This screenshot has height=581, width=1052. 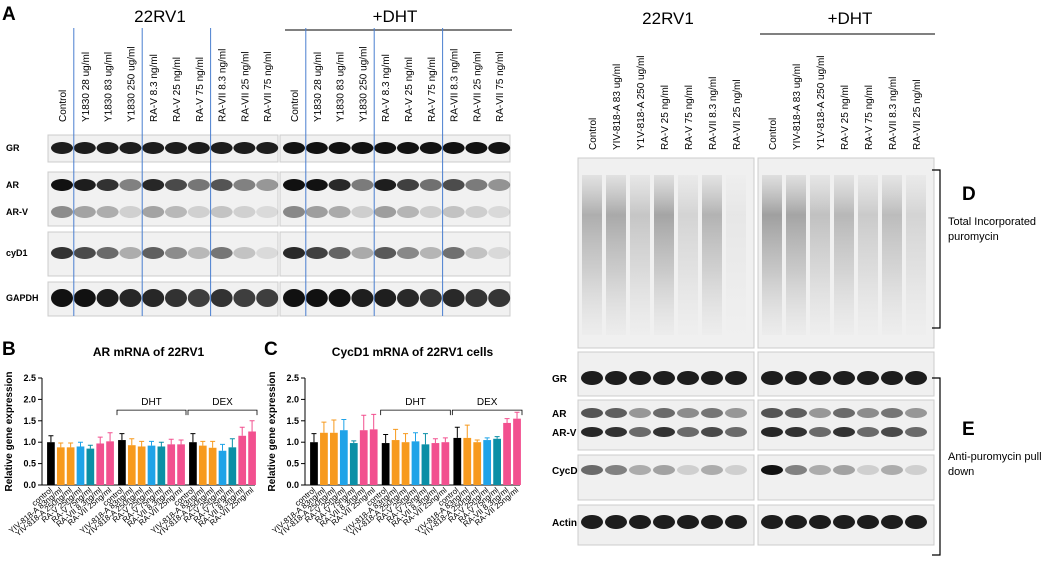 What do you see at coordinates (29, 485) in the screenshot?
I see `y-tick-label: 0.0` at bounding box center [29, 485].